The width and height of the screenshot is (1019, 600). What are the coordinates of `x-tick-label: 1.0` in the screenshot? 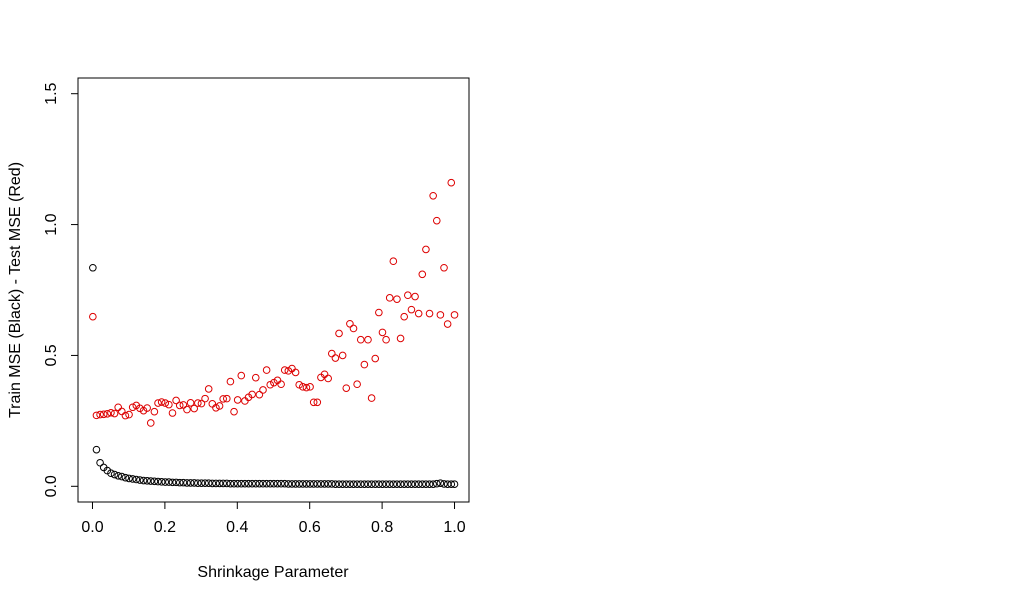 It's located at (454, 527).